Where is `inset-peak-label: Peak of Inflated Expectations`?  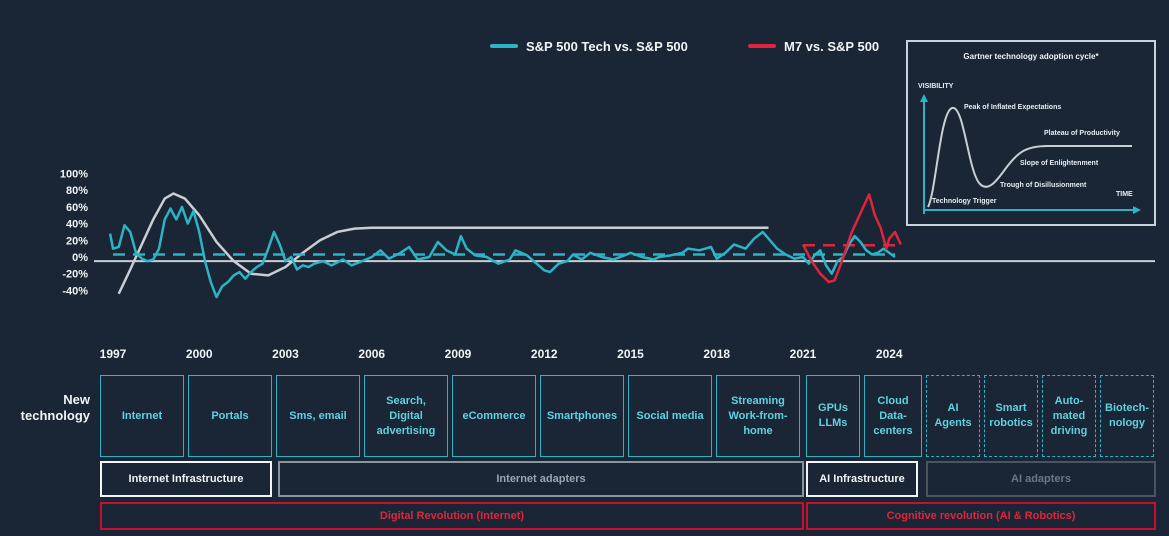
inset-peak-label: Peak of Inflated Expectations is located at coordinates (1013, 107).